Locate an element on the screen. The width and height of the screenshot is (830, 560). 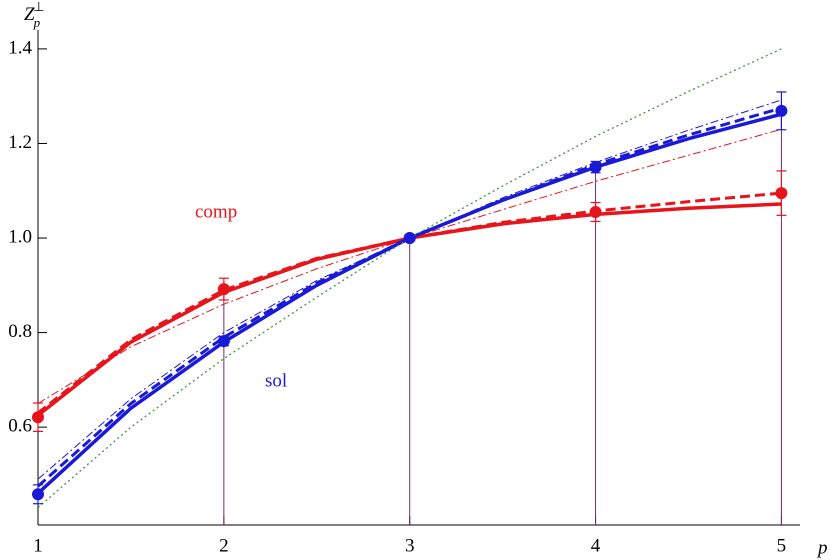
y-tick-label: 1.2 is located at coordinates (20, 142).